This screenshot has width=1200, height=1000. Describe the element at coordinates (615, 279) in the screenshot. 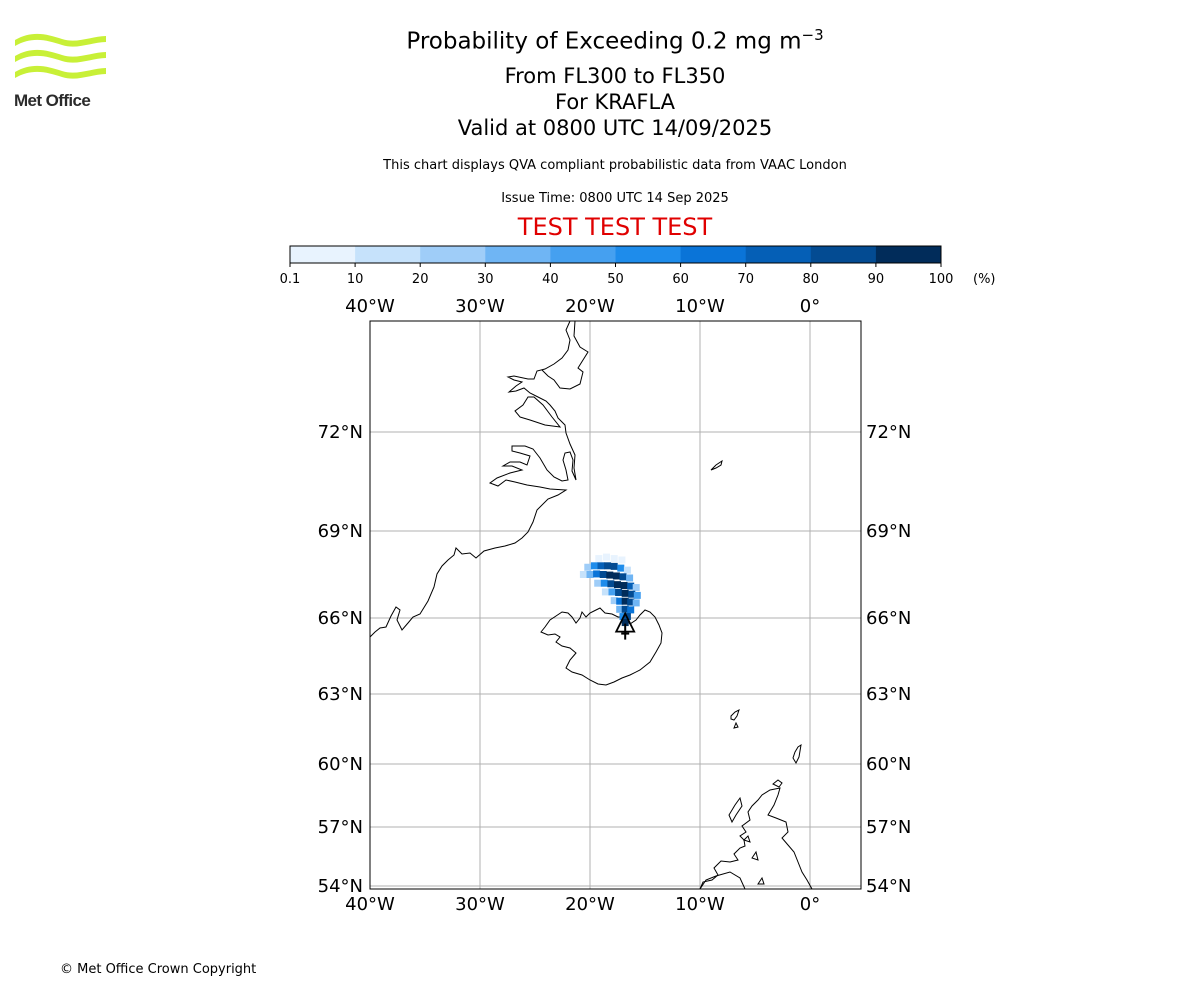

I see `colorbar-tick-label: 50` at that location.